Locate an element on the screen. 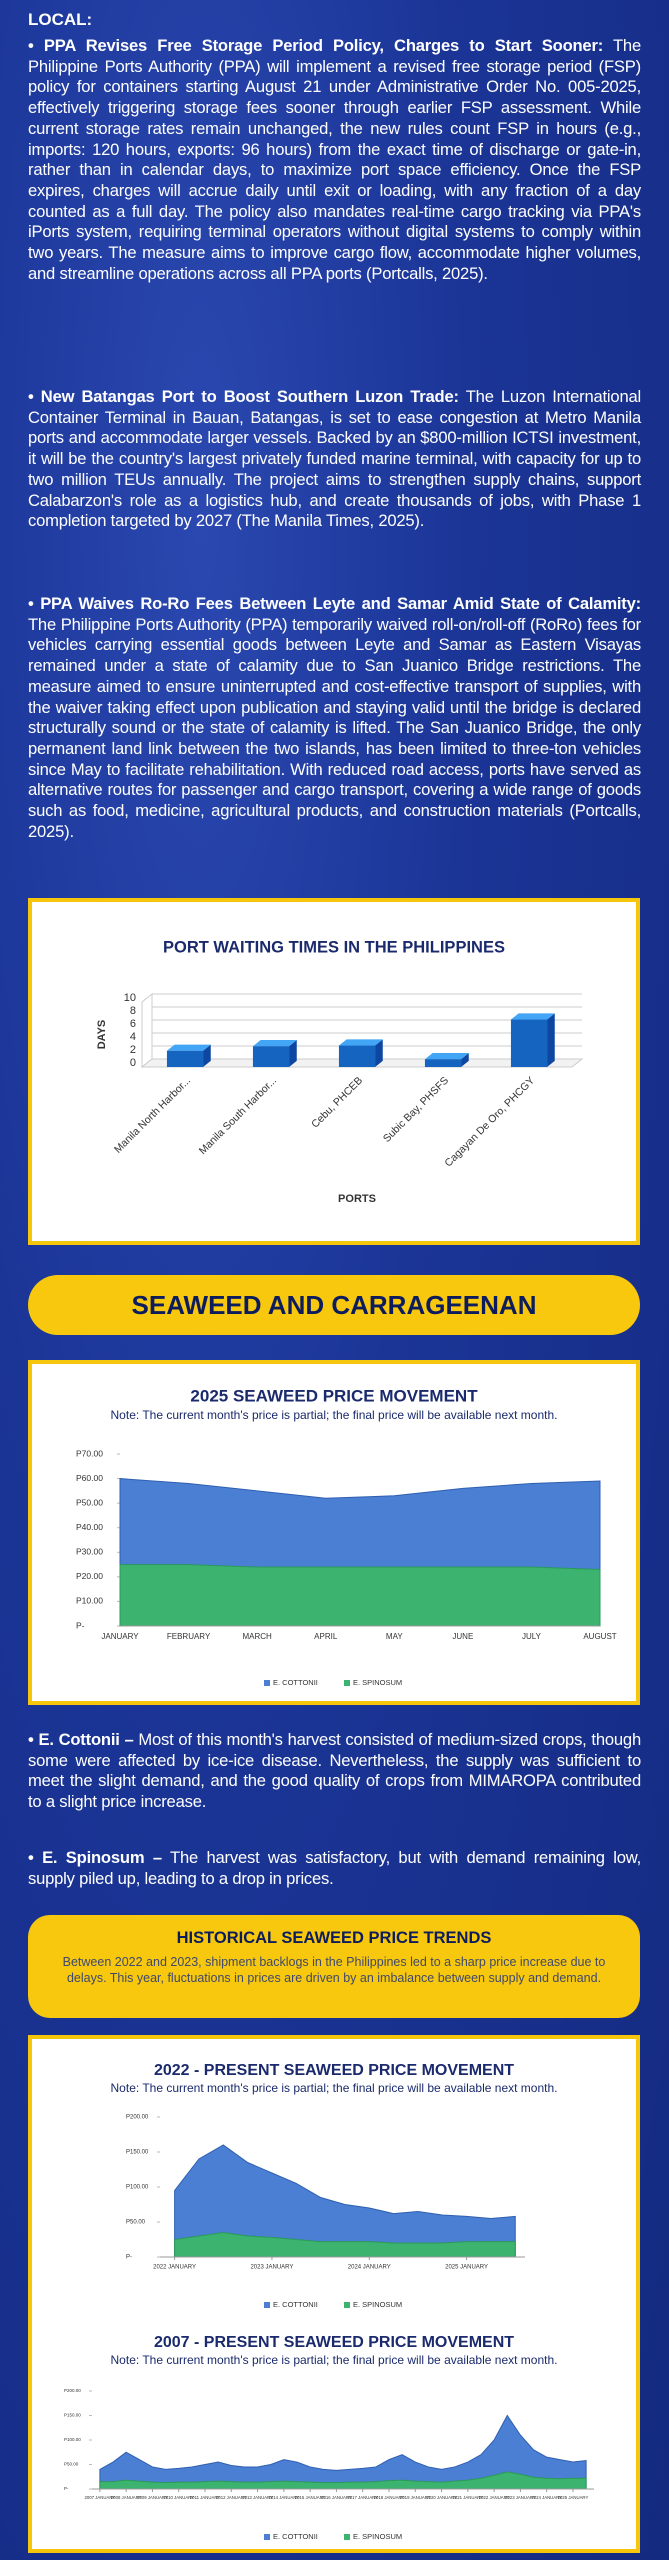 This screenshot has height=2560, width=669. x-tick-label: 2023 JANUARY is located at coordinates (520, 2497).